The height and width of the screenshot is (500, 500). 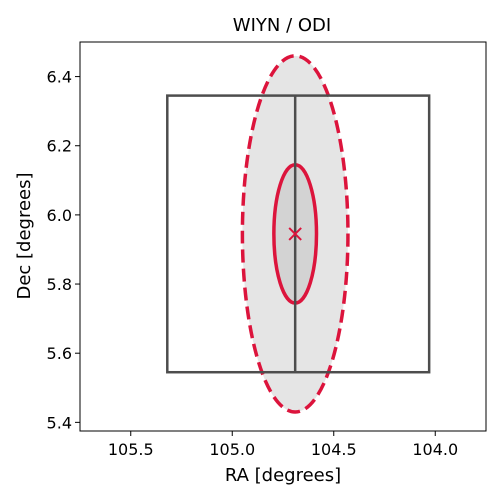 What do you see at coordinates (59, 77) in the screenshot?
I see `y-tick-label: 6.4` at bounding box center [59, 77].